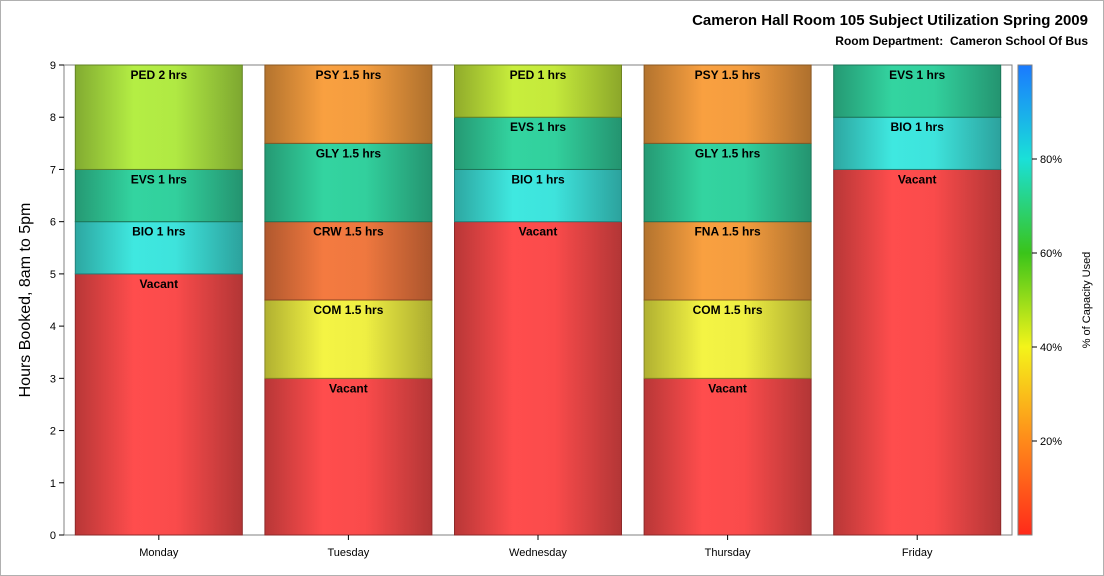 This screenshot has height=576, width=1104. I want to click on colorbar-tick-label: 20%, so click(1051, 442).